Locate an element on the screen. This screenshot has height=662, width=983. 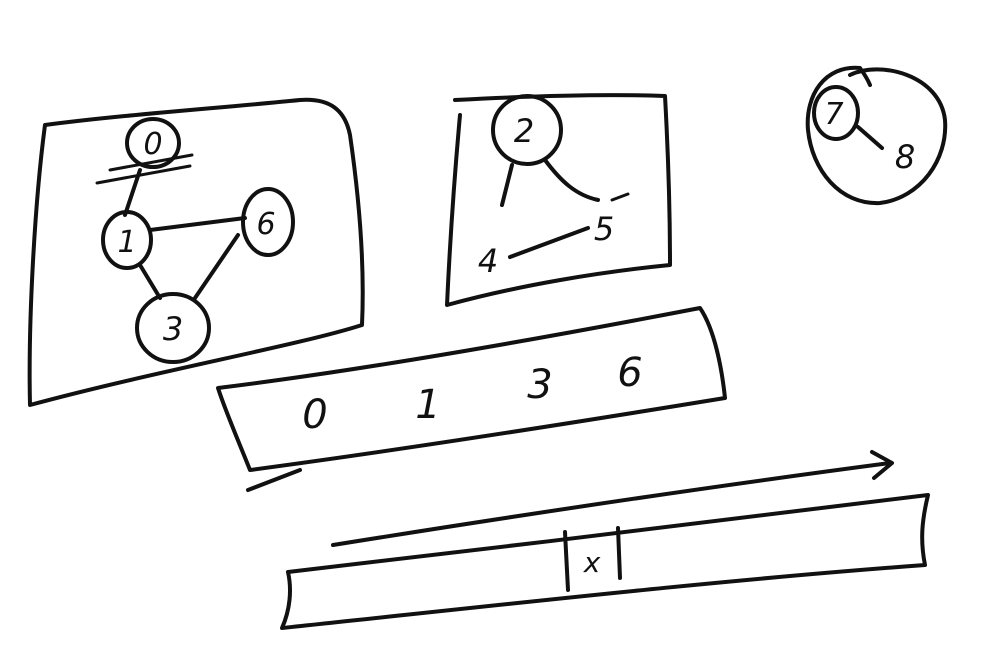
node-label-7: 7 is located at coordinates (833, 114).